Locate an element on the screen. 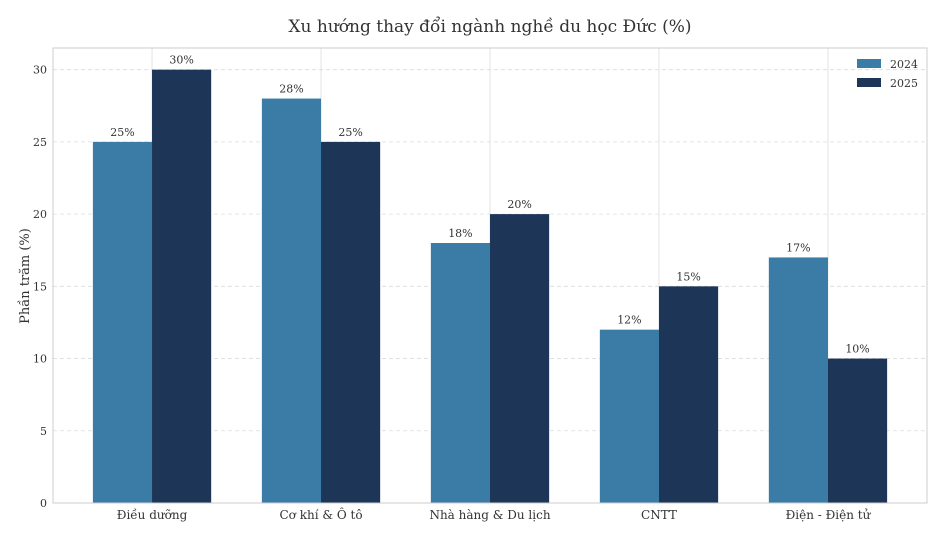 This screenshot has height=543, width=944. x-tick-label: Điện - Điện tử is located at coordinates (829, 515).